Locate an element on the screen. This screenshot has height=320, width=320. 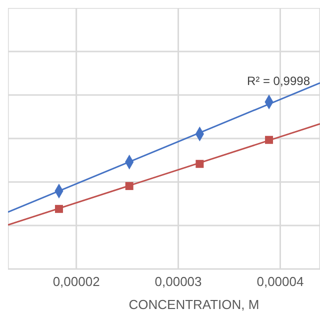
annotation: R² = 0,9998 is located at coordinates (278, 81).